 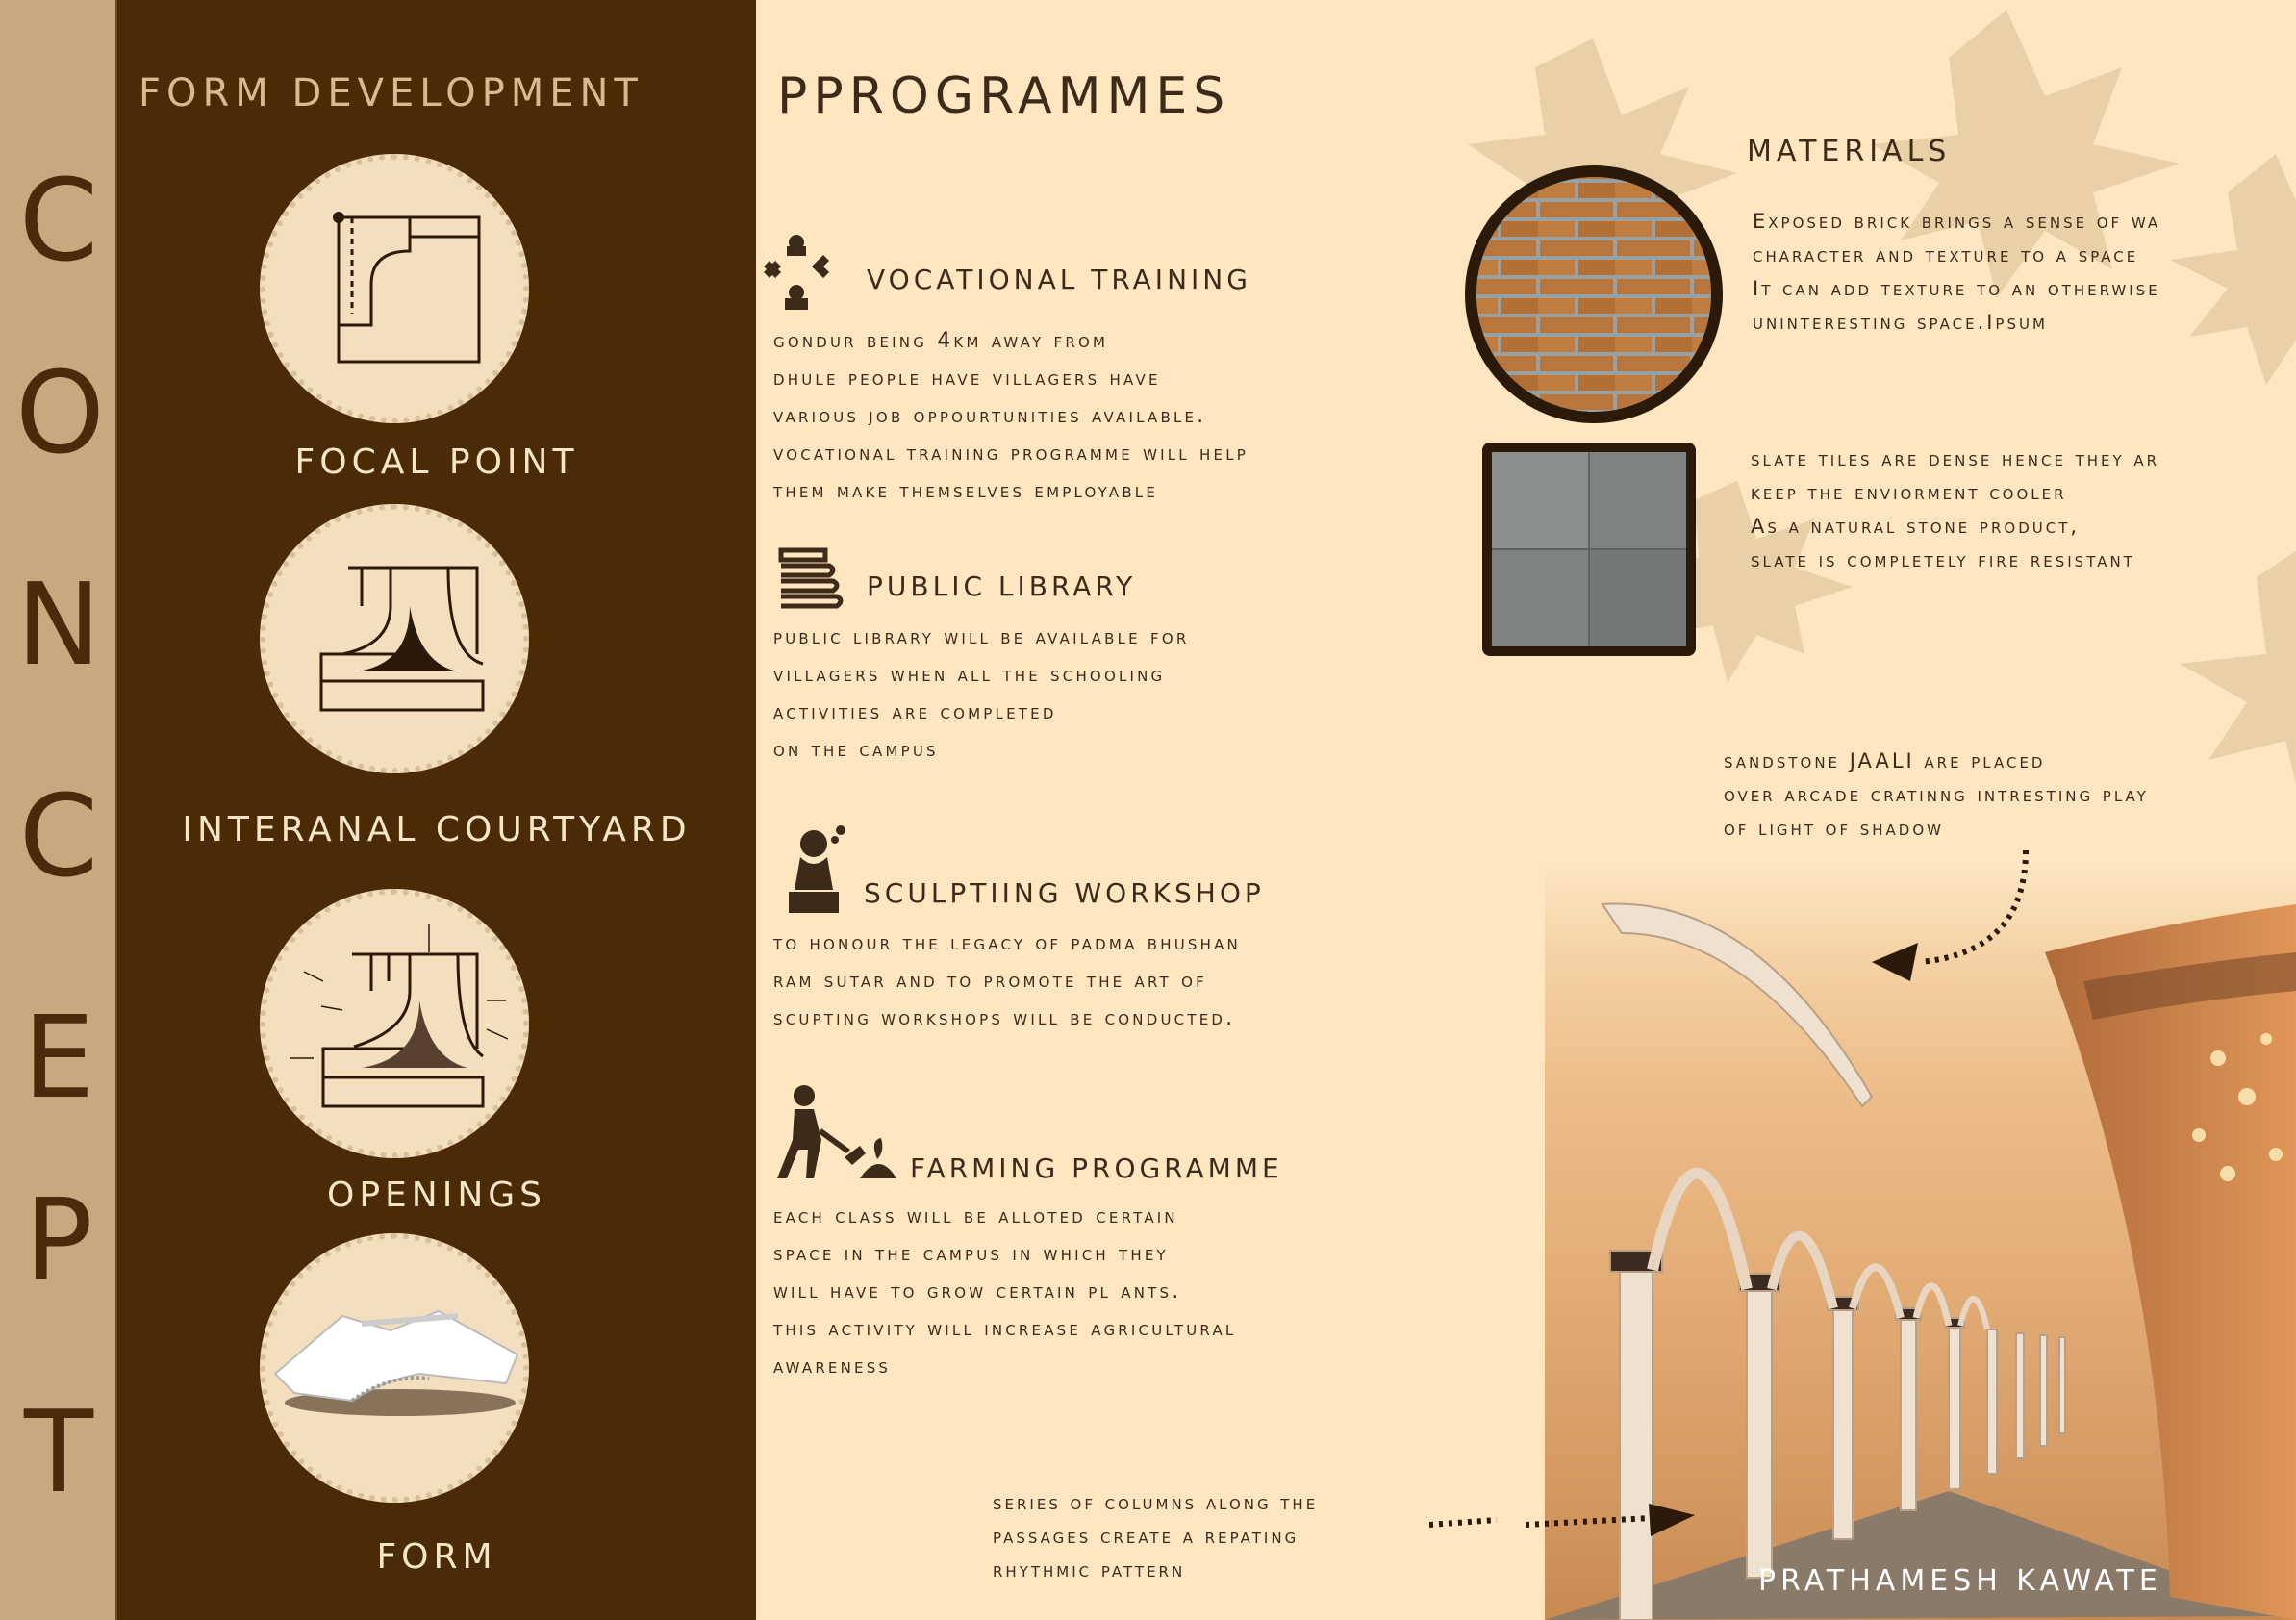 What do you see at coordinates (1589, 549) in the screenshot?
I see `slate-tile-swatch` at bounding box center [1589, 549].